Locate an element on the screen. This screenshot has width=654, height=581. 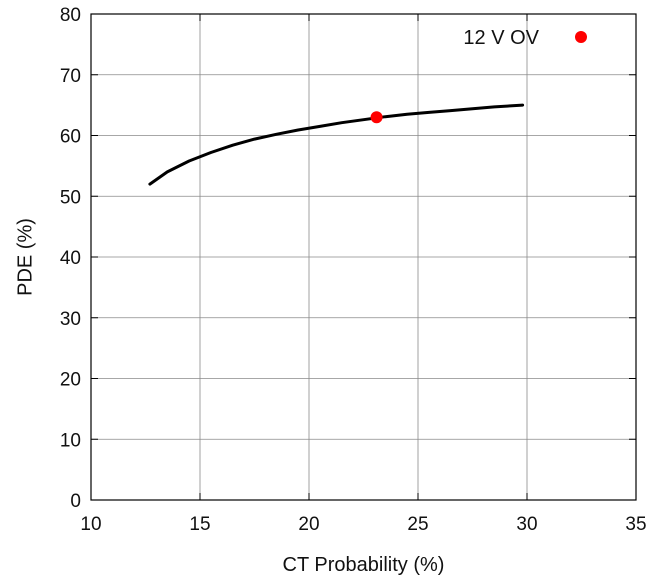
y-tick-label: 40 is located at coordinates (70, 258).